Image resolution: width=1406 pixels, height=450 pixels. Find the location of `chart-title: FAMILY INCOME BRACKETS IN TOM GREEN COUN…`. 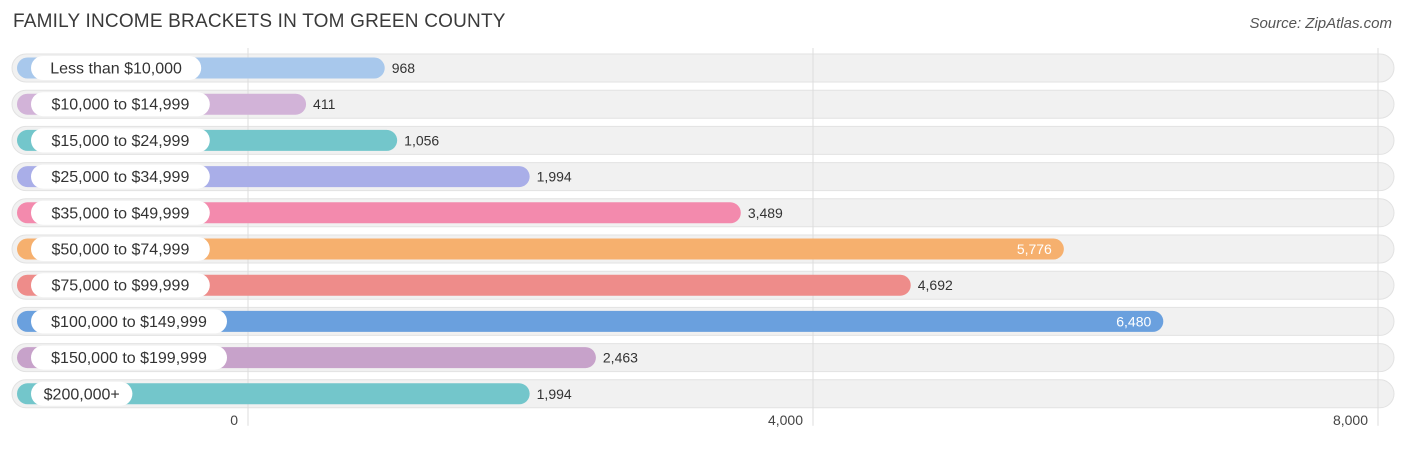

chart-title: FAMILY INCOME BRACKETS IN TOM GREEN COUN… is located at coordinates (259, 21).